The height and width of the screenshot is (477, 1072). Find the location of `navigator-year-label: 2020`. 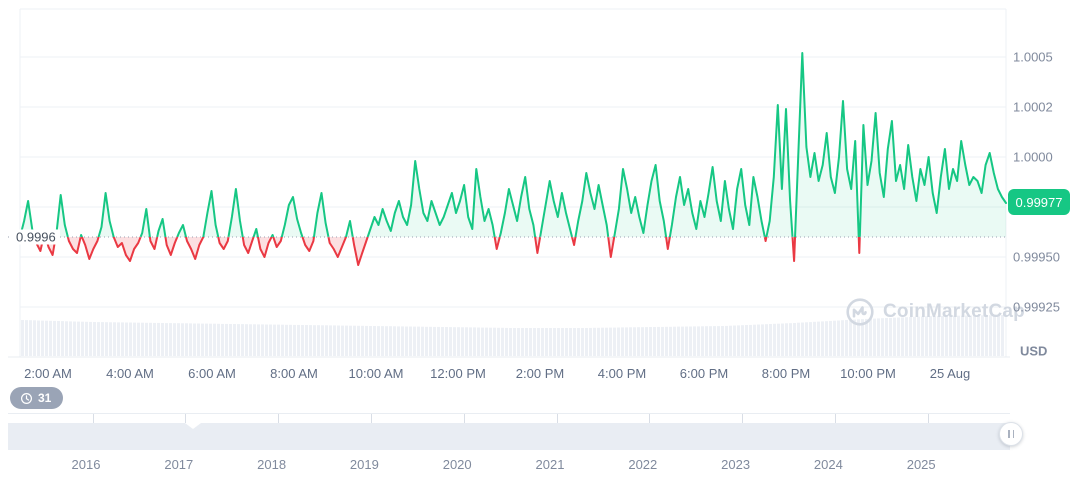

navigator-year-label: 2020 is located at coordinates (457, 464).